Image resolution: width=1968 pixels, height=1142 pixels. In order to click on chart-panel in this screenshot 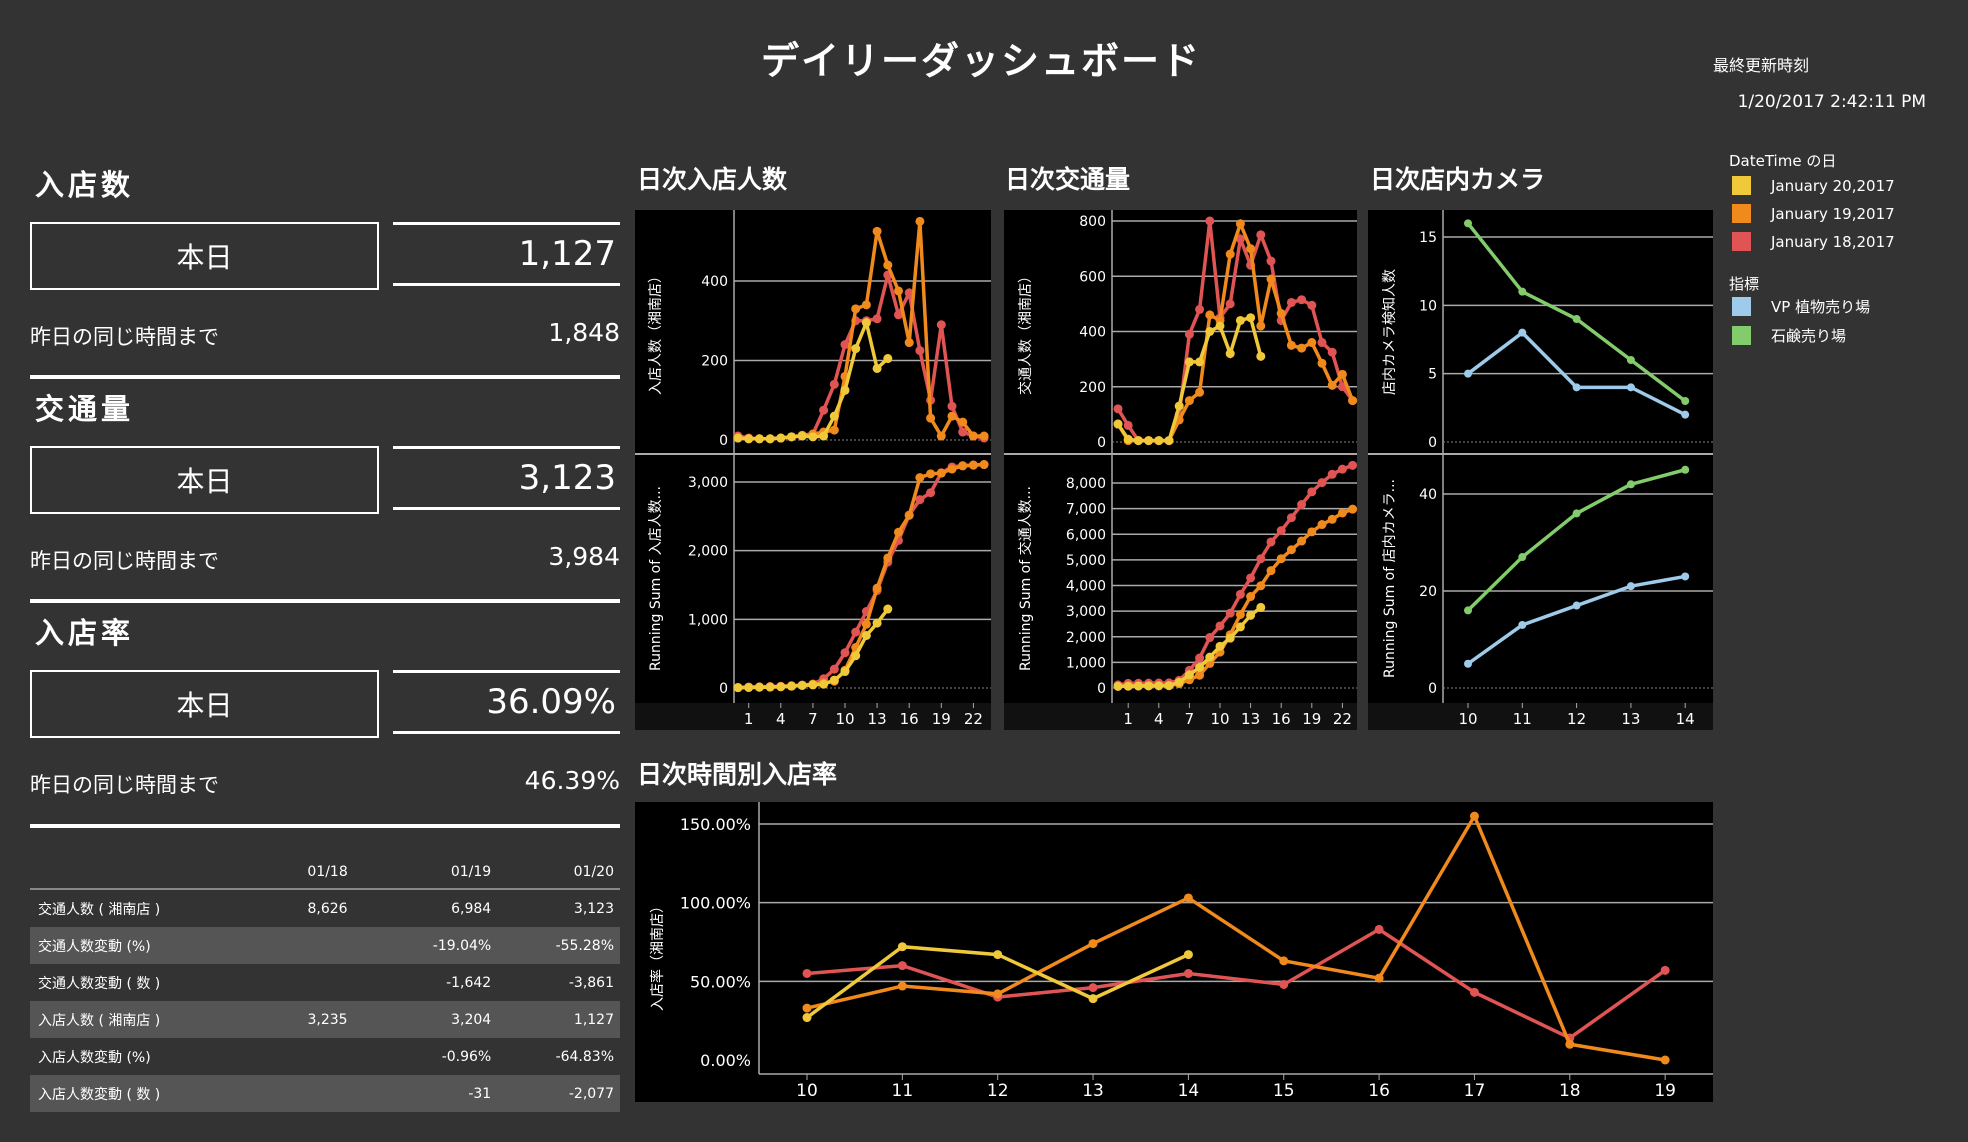, I will do `click(1540, 470)`.